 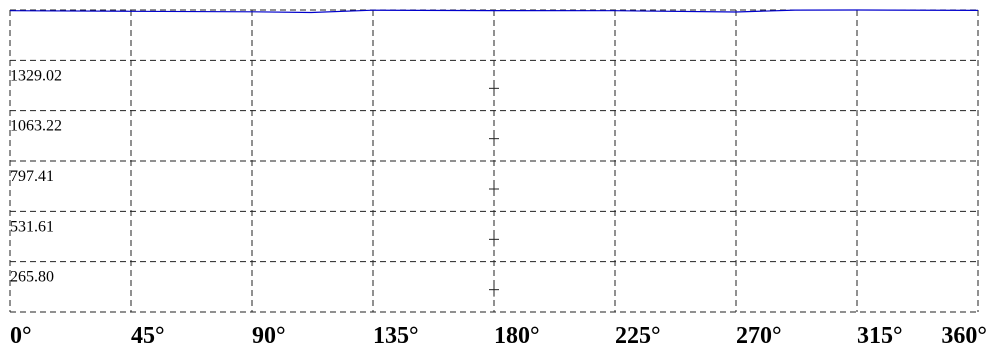 I want to click on y-tick-label: 1329.02, so click(x=36, y=75).